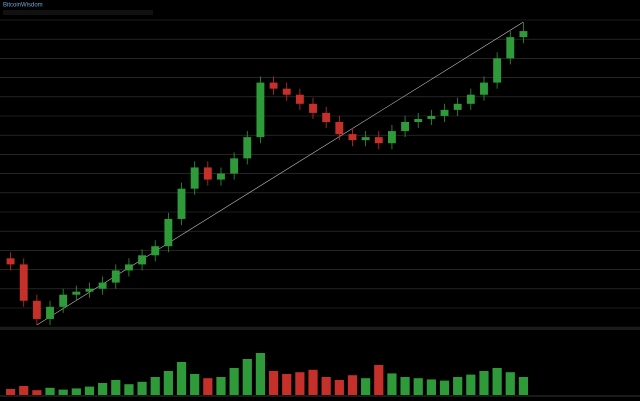 The height and width of the screenshot is (401, 640). I want to click on chart-title: BitcoinWisdom, so click(23, 6).